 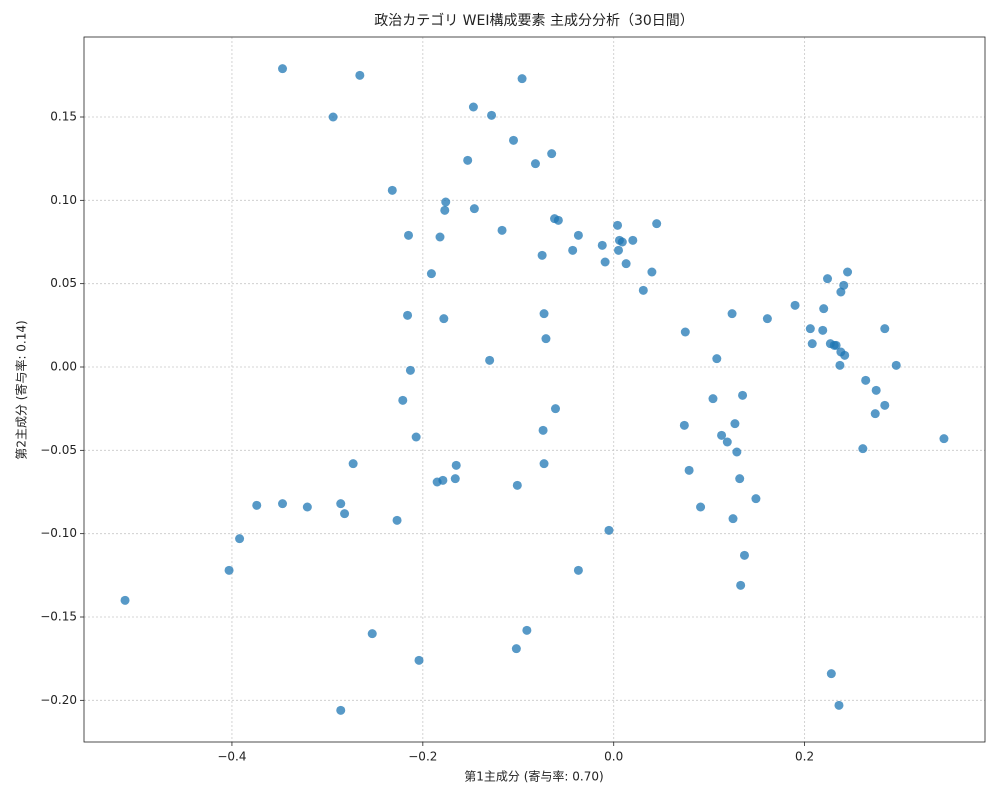 I want to click on y-tick-label: −0.10, so click(x=58, y=533).